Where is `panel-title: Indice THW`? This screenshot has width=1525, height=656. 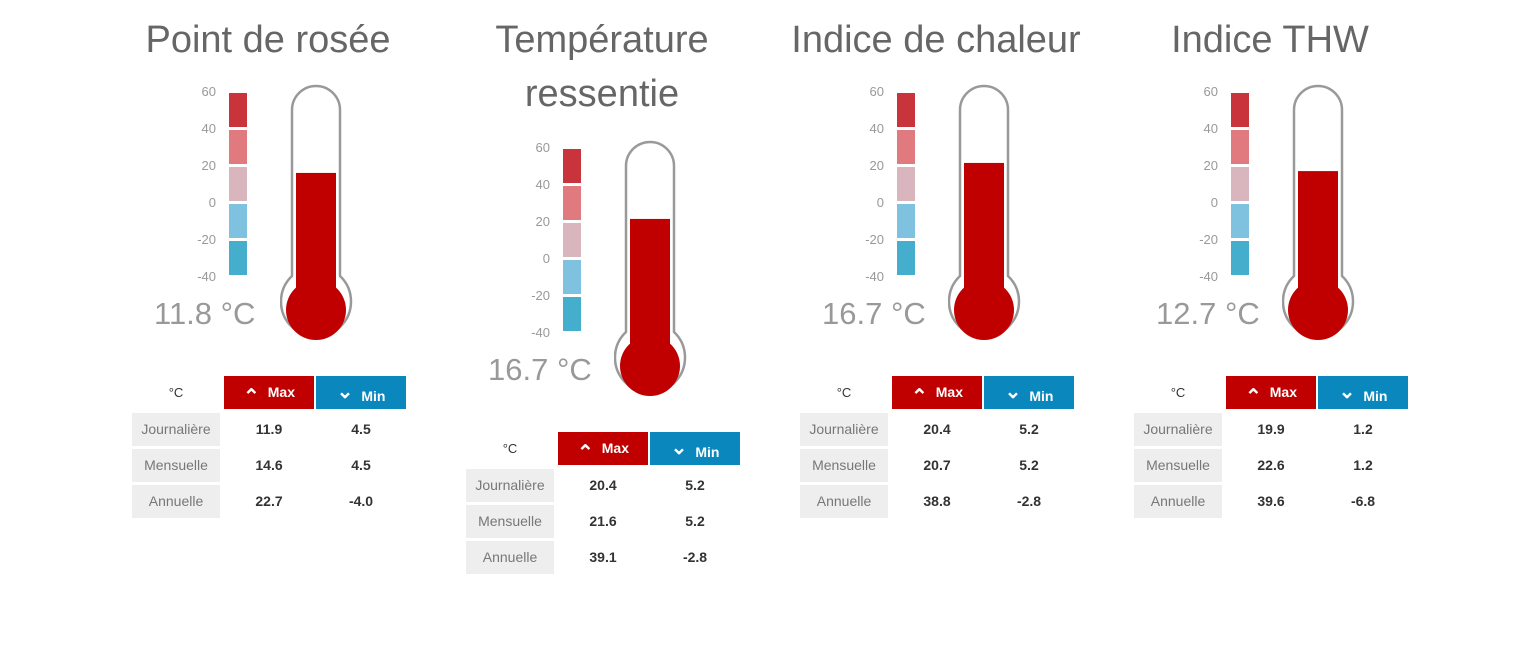
panel-title: Indice THW is located at coordinates (1270, 40).